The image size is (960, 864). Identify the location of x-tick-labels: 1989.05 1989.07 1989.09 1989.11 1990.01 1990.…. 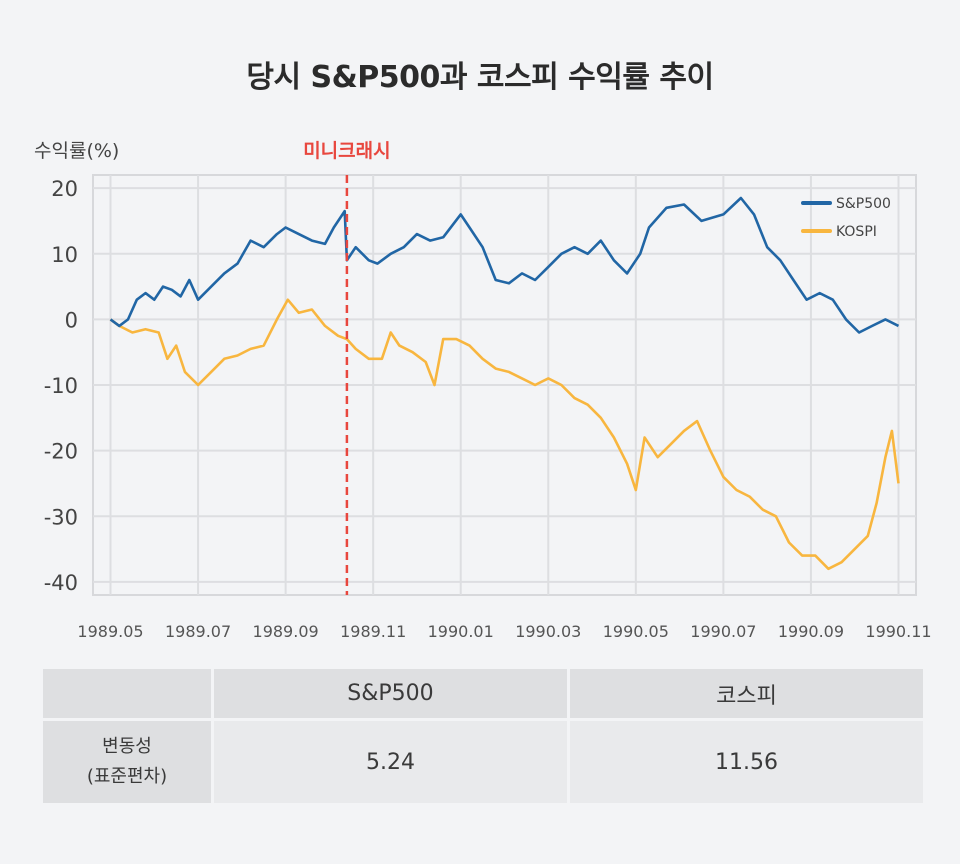
(504, 631).